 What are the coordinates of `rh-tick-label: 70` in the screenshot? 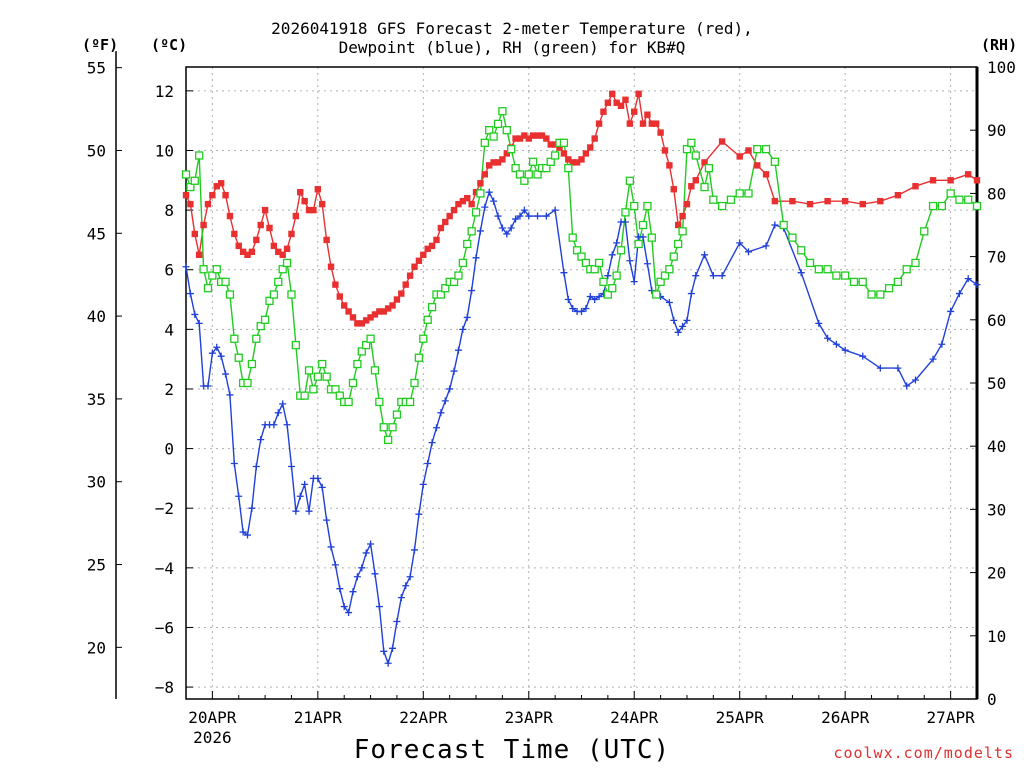 It's located at (996, 257).